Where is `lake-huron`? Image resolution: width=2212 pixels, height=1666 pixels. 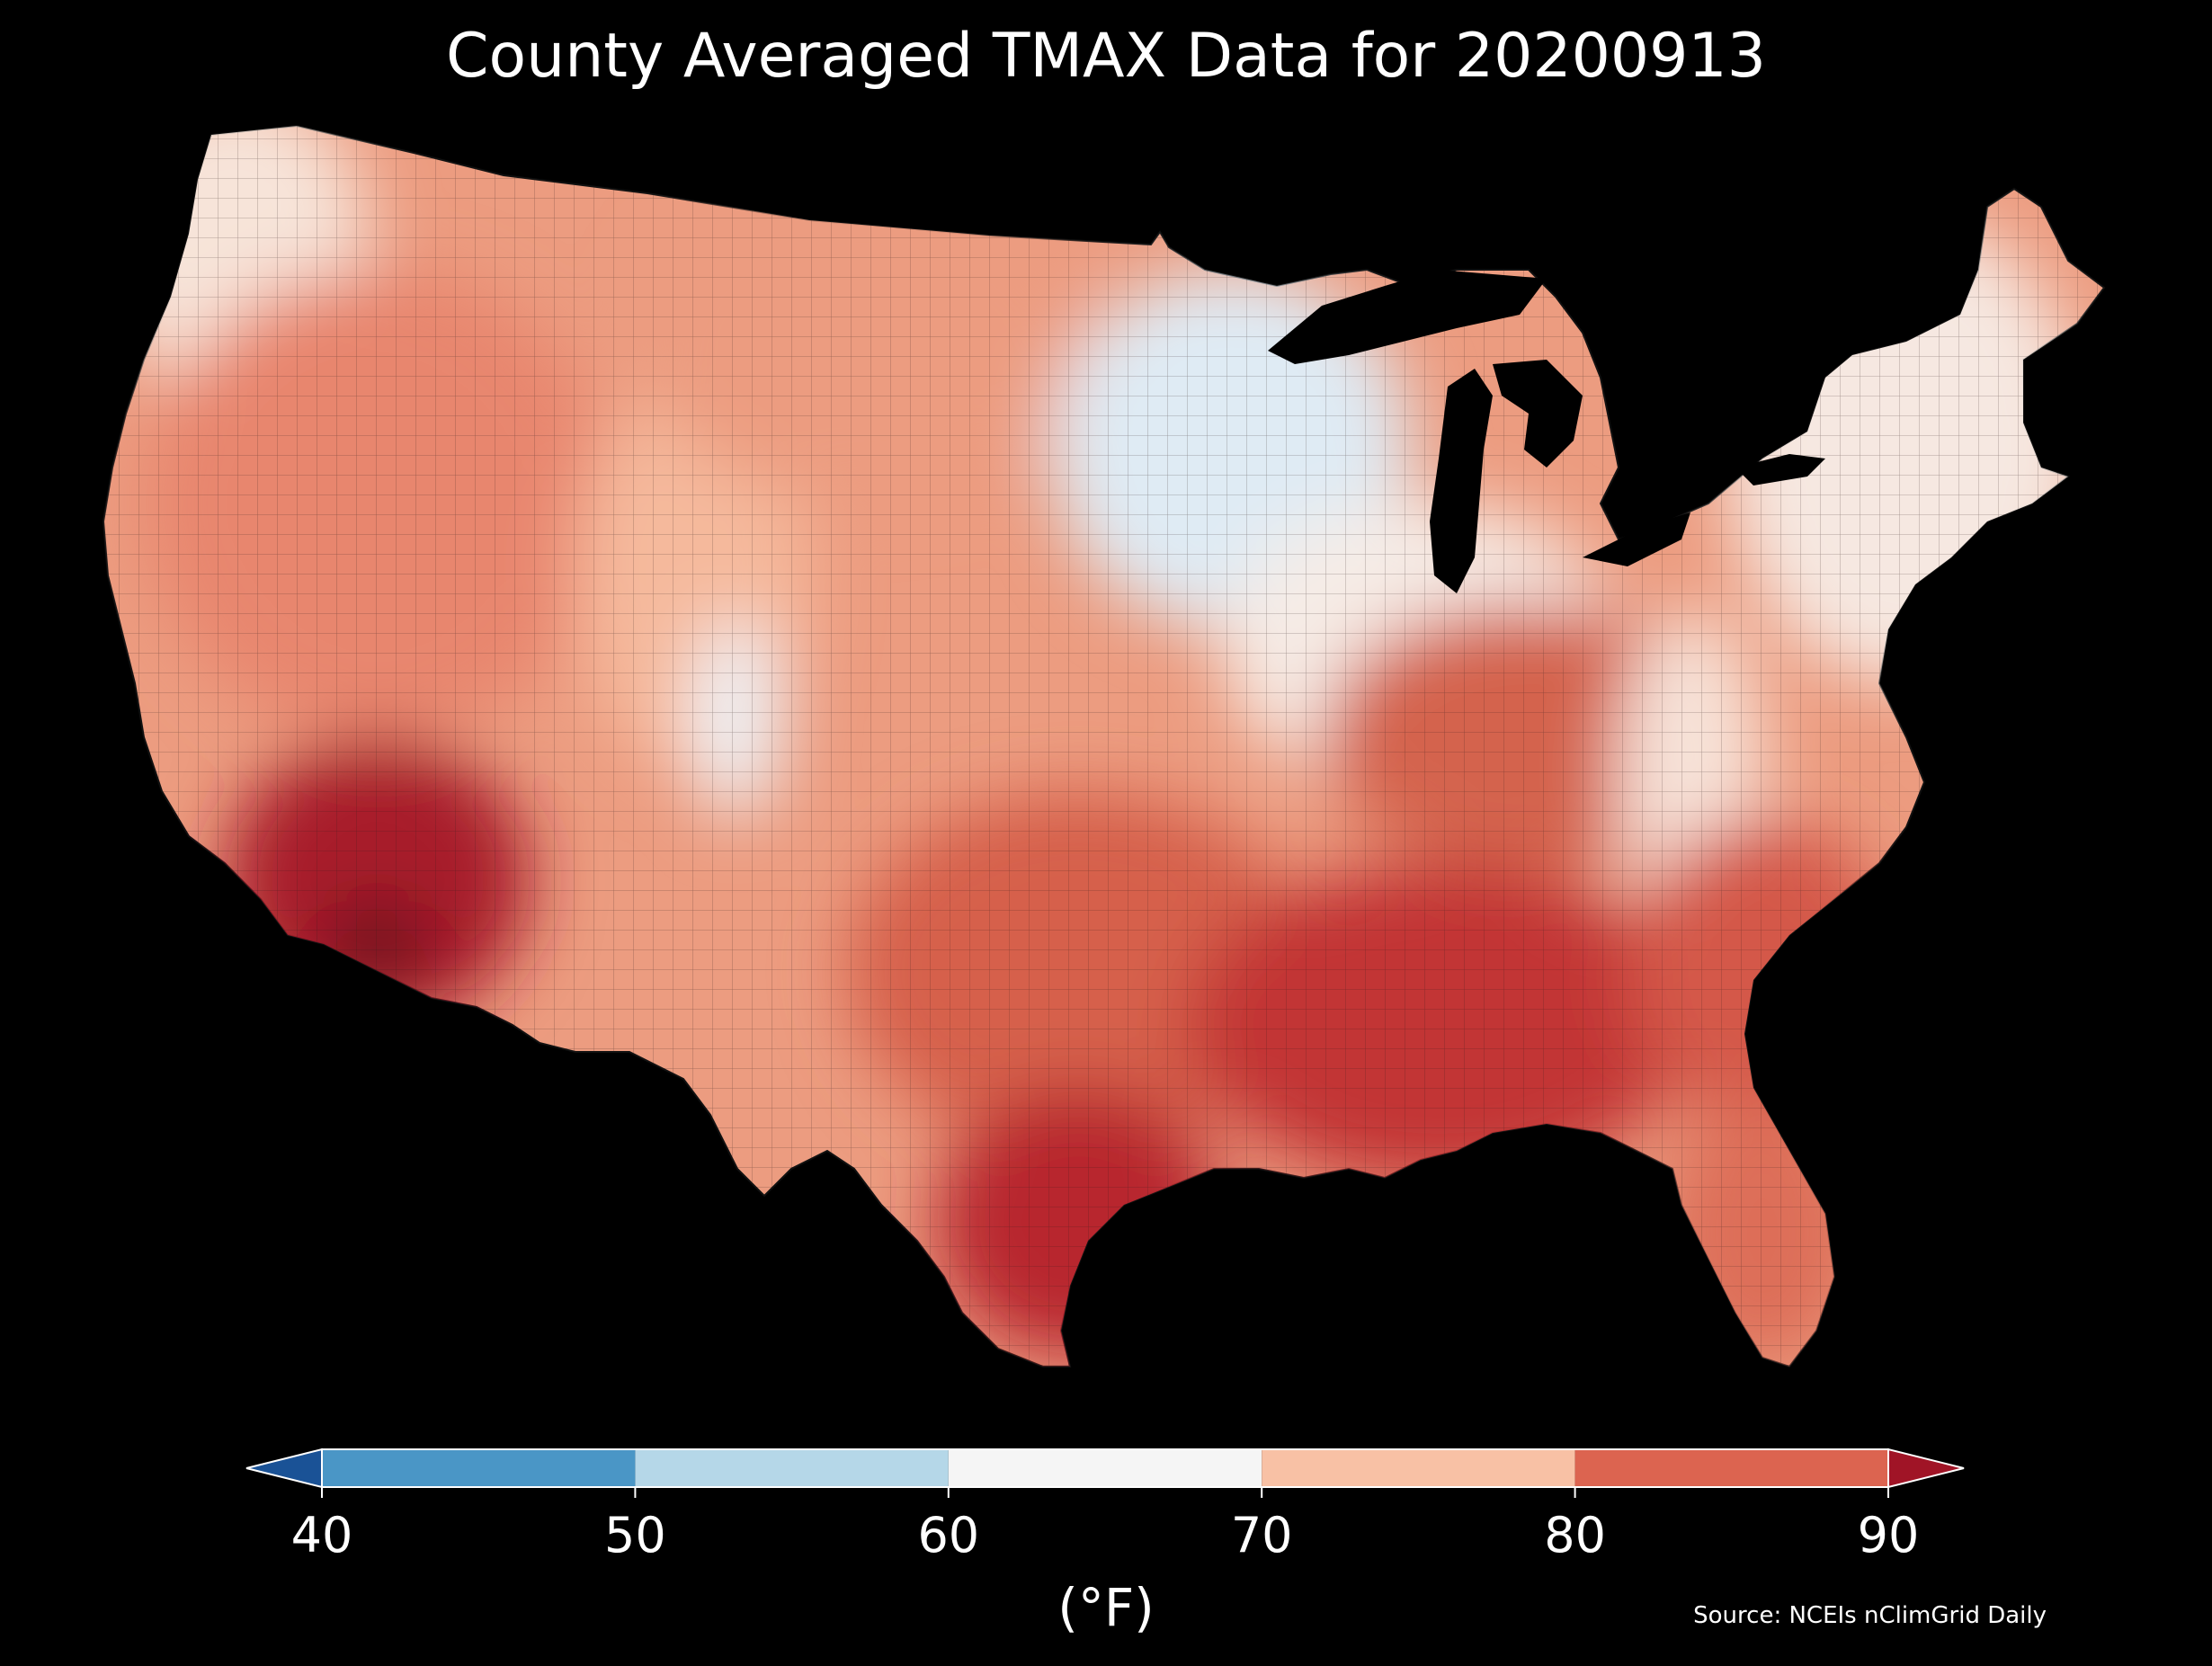
lake-huron is located at coordinates (1538, 414).